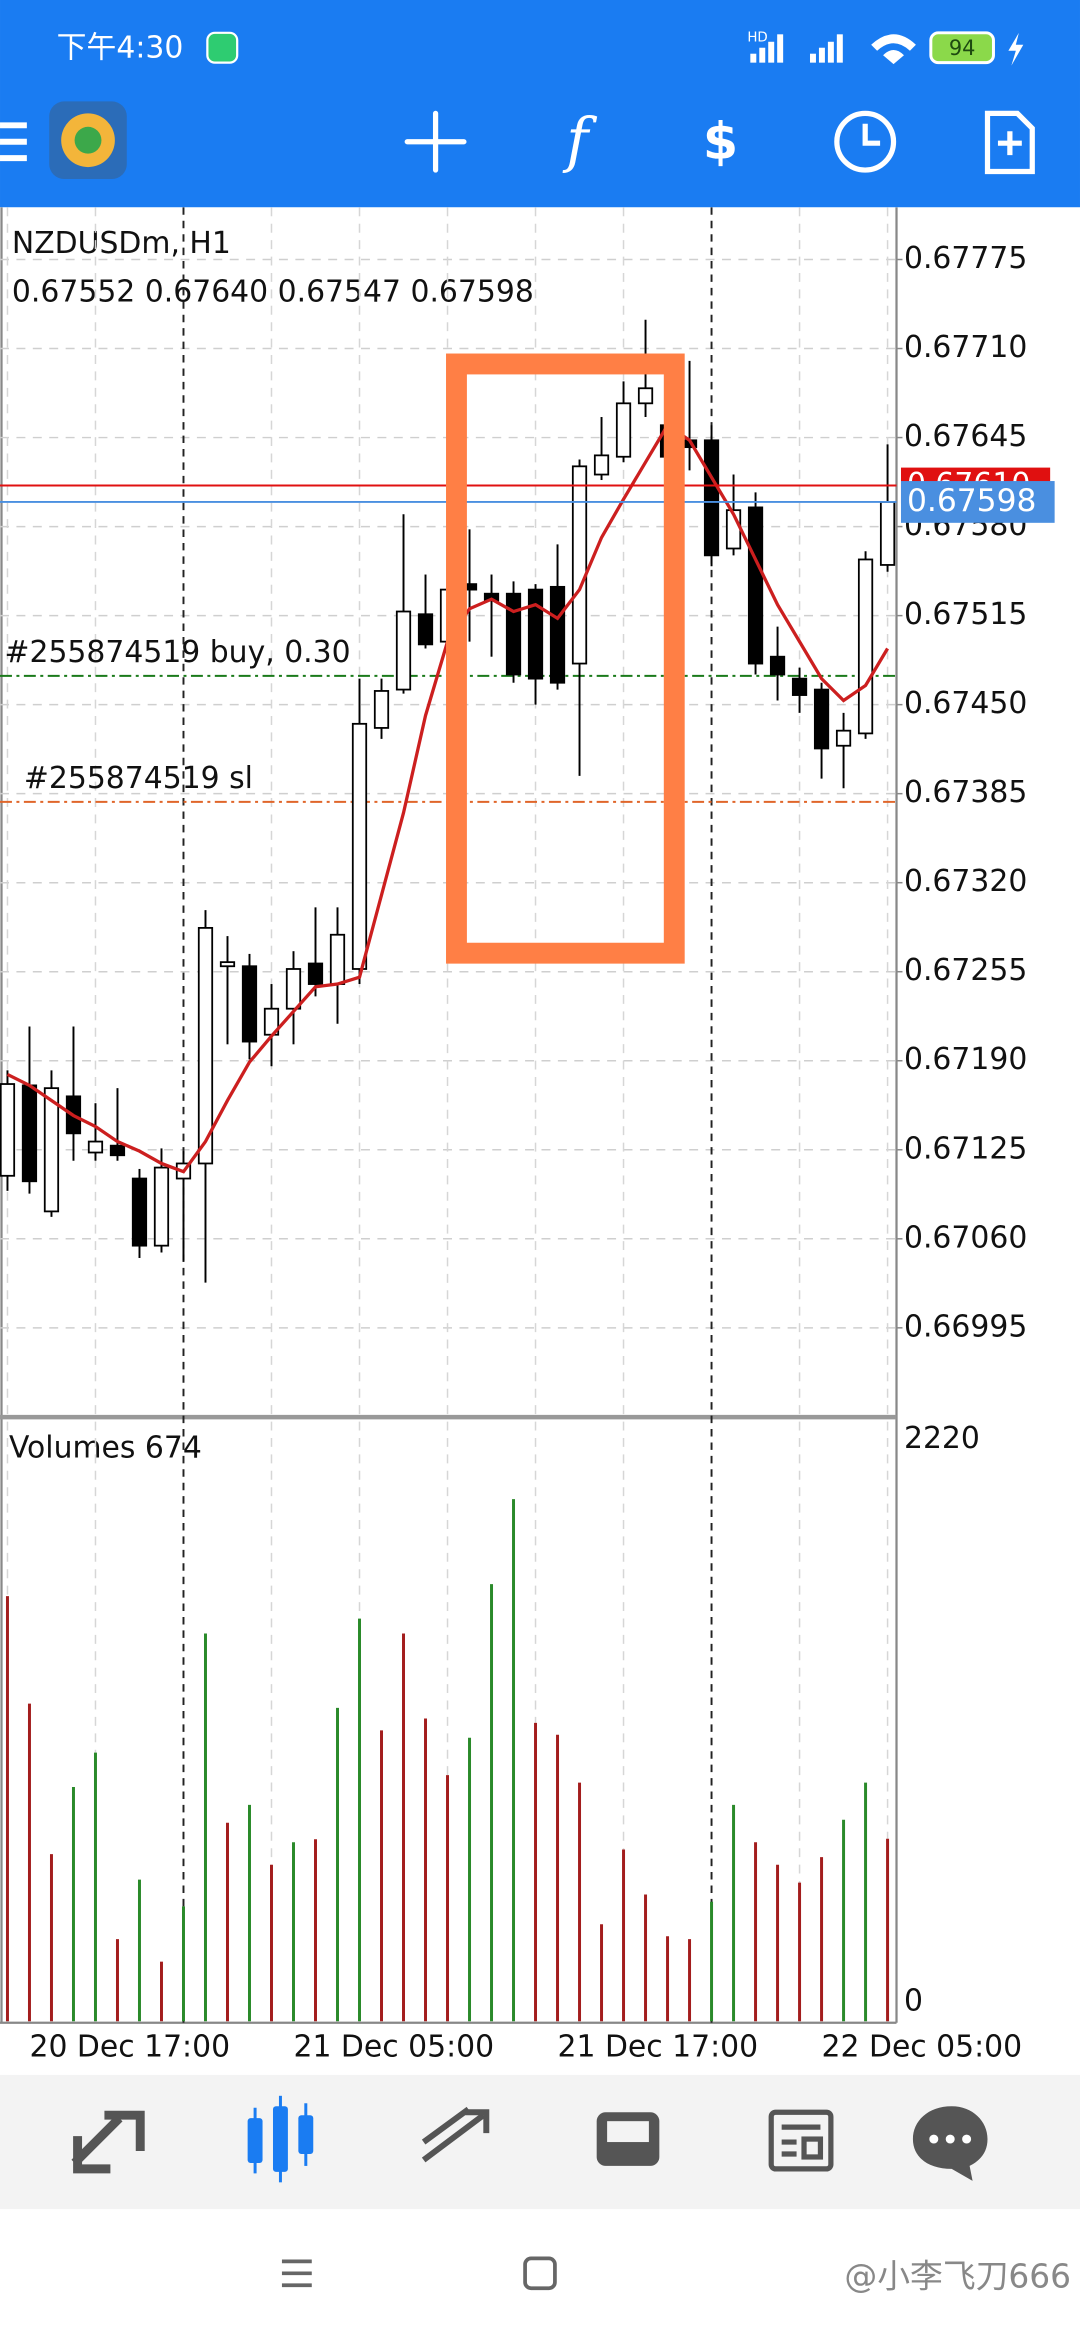 The width and height of the screenshot is (1080, 2340). I want to click on volume-title: Volumes 674, so click(105, 1447).